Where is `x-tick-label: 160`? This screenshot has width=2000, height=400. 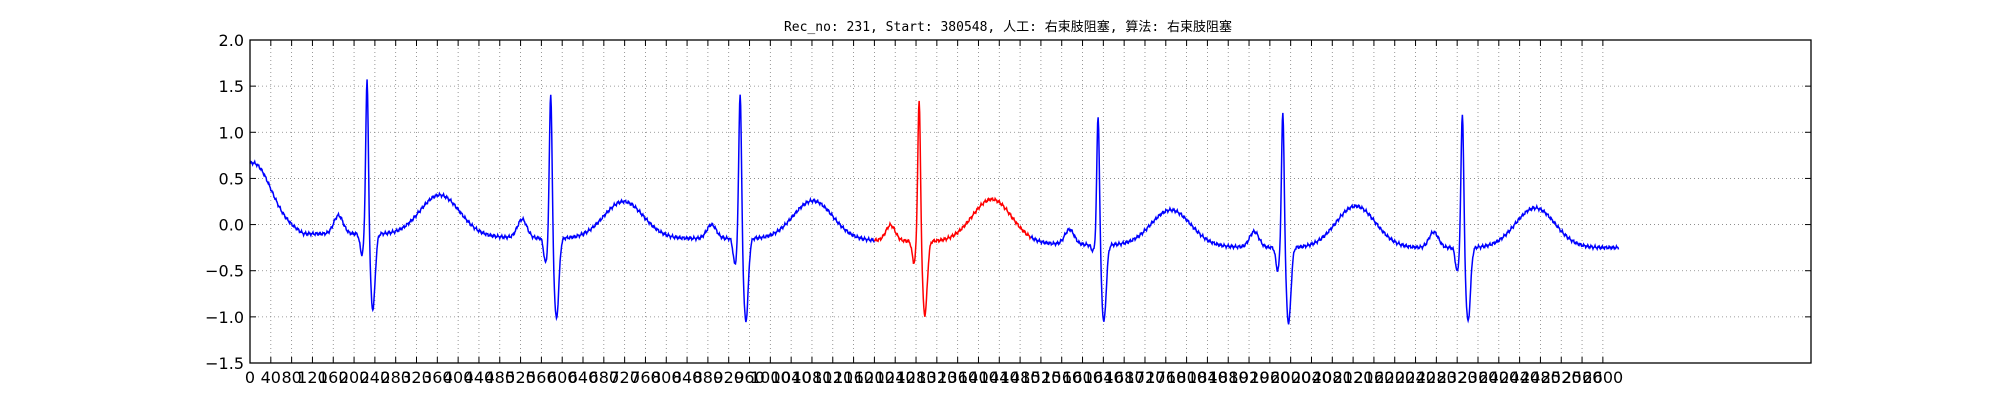
x-tick-label: 160 is located at coordinates (333, 377).